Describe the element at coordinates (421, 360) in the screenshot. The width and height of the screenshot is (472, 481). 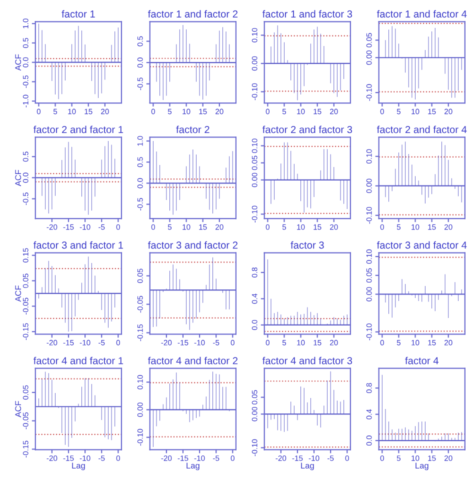
I see `chart-title: factor 4` at that location.